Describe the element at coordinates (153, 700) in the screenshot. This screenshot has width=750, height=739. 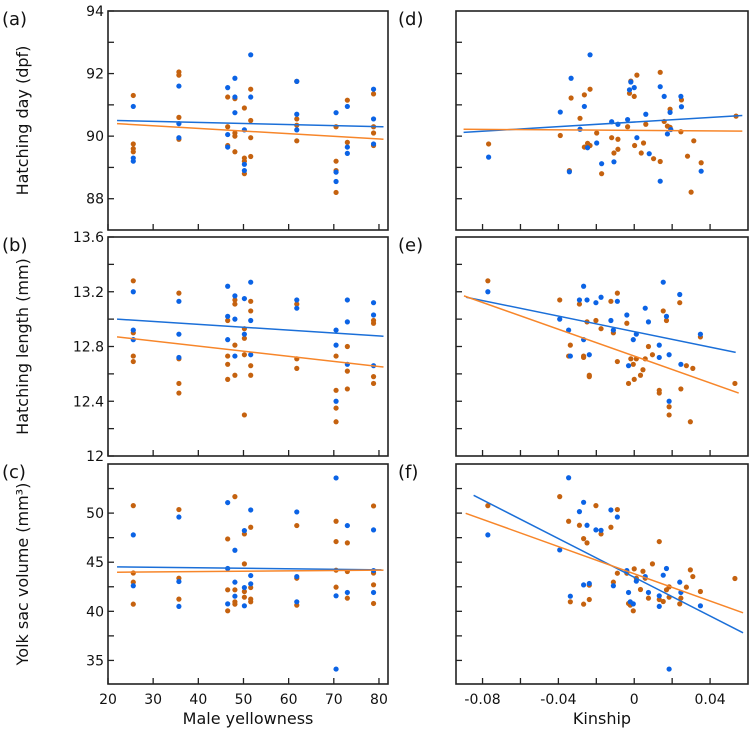
I see `x-tick-label: 30` at that location.